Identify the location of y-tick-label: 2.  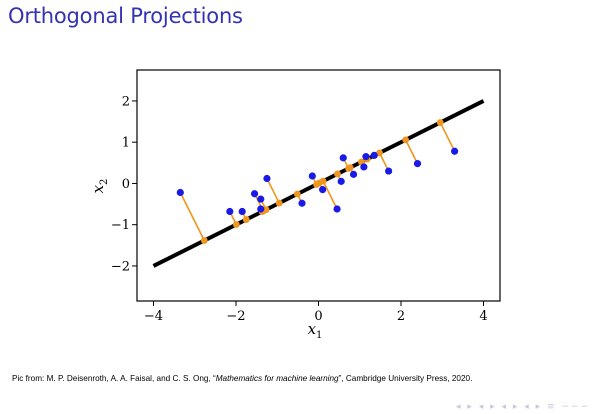
(126, 101).